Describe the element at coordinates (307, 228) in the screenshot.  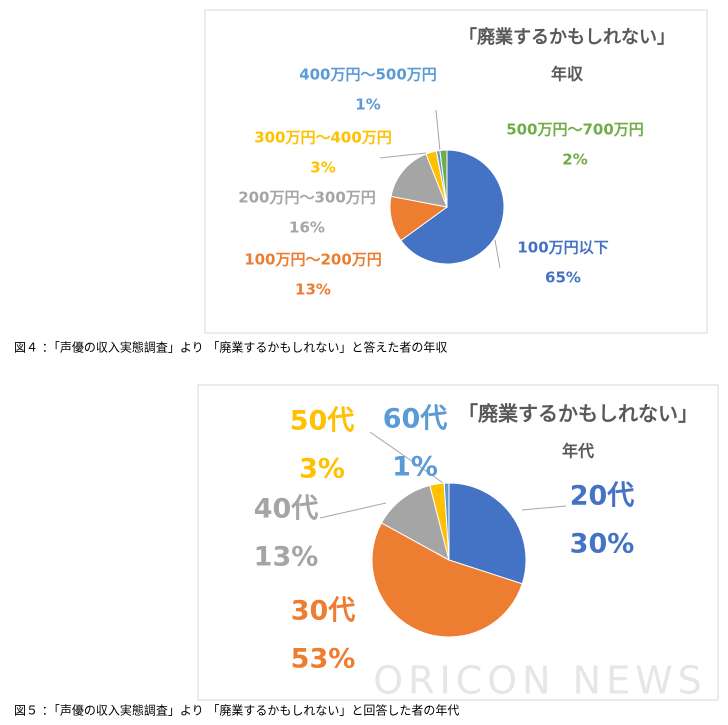
I see `slice-value-label: 16%` at that location.